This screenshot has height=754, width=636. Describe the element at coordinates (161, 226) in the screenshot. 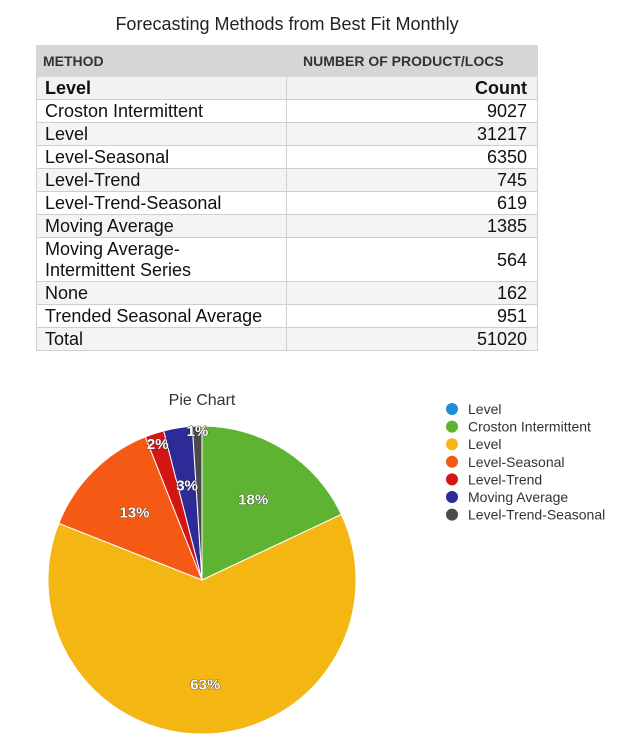

I see `method-cell: Moving Average` at that location.